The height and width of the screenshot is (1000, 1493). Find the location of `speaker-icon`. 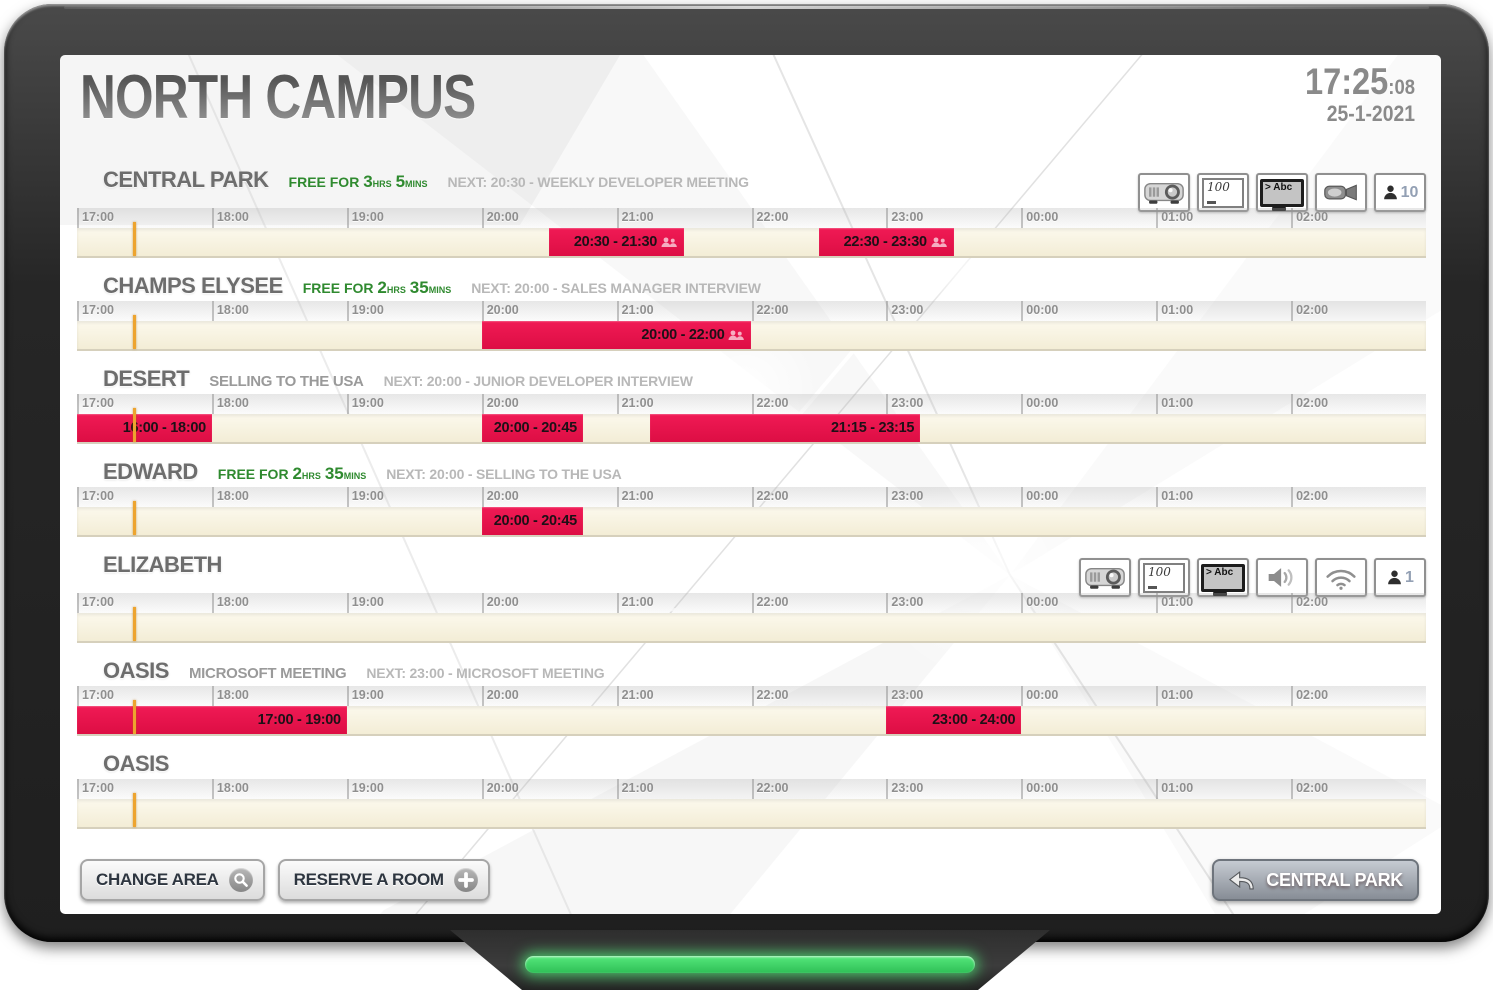

speaker-icon is located at coordinates (1282, 577).